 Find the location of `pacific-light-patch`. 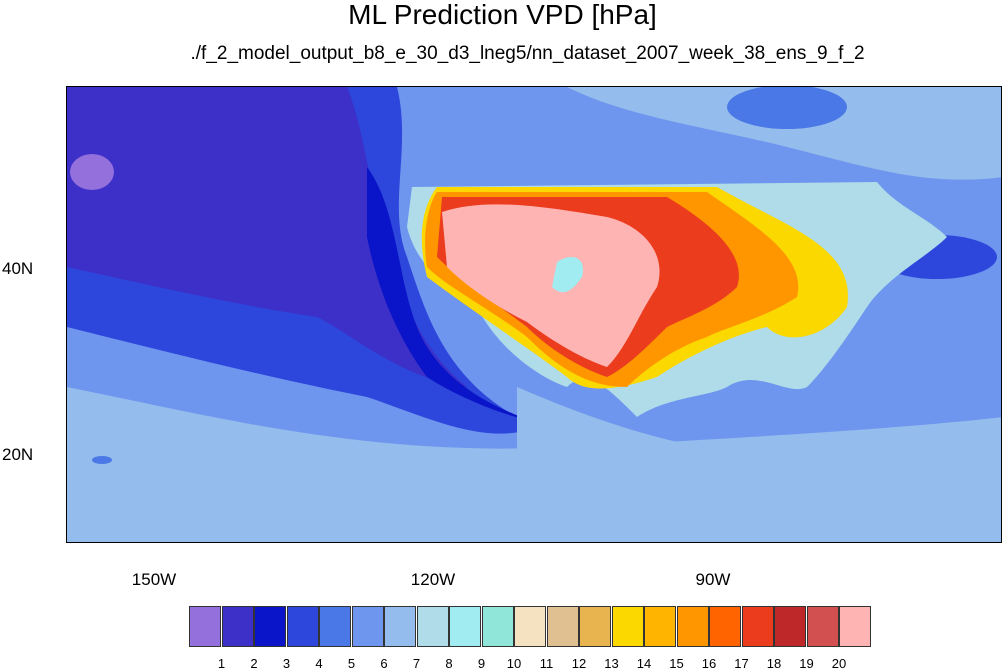

pacific-light-patch is located at coordinates (92, 172).